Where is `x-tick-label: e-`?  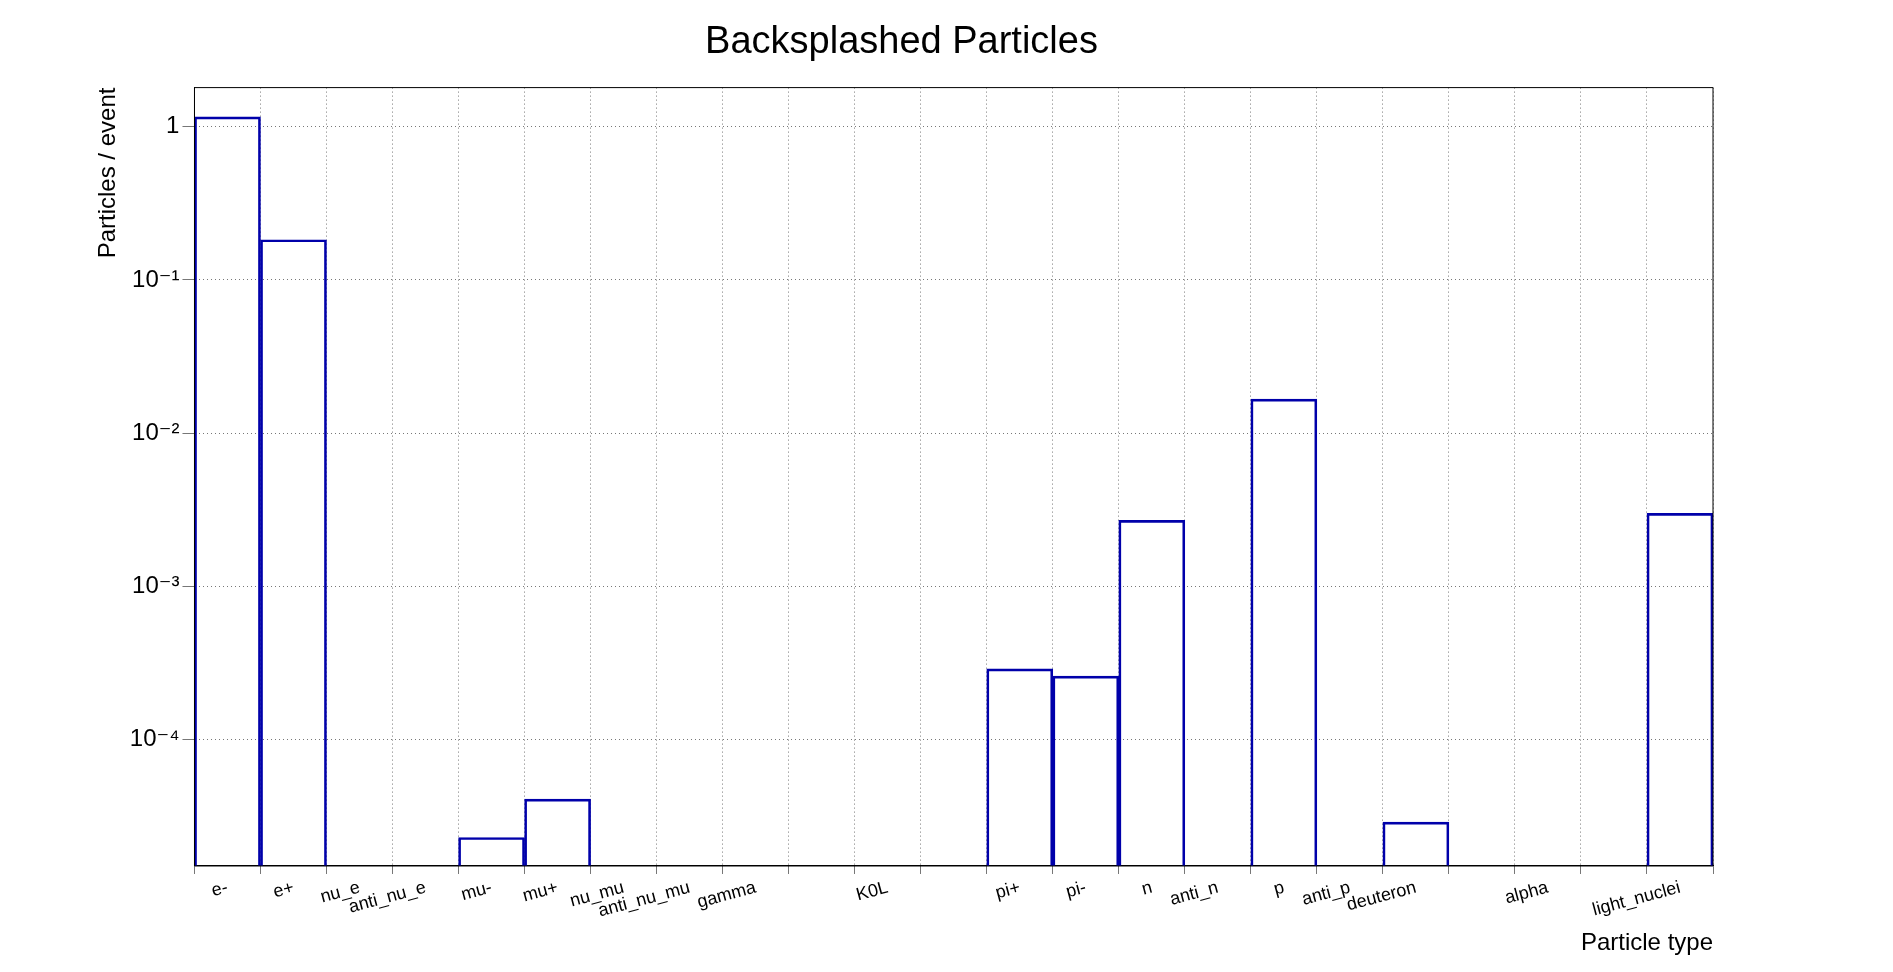
x-tick-label: e- is located at coordinates (219, 888).